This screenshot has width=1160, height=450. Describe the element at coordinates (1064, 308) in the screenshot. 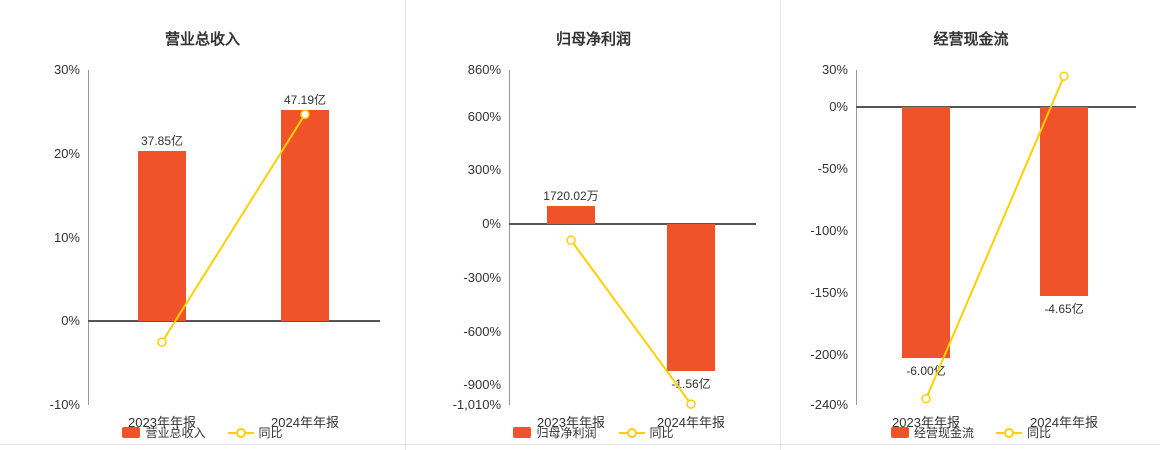

I see `bar-value-label: -4.65亿` at that location.